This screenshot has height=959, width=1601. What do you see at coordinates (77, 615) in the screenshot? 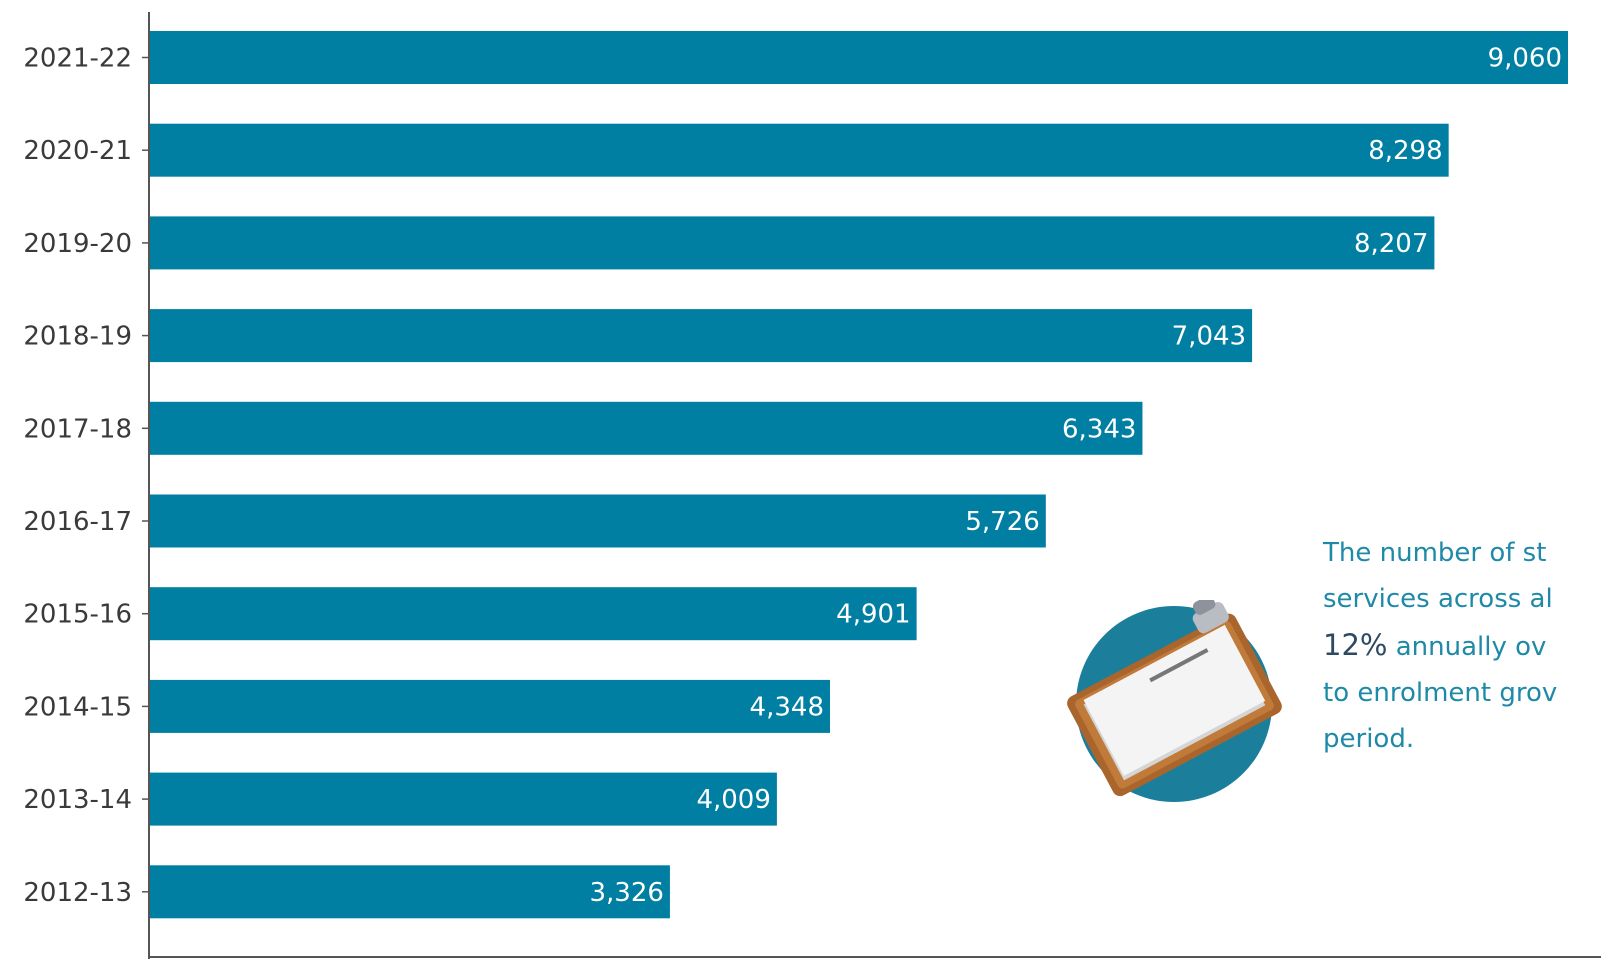
I see `tick-label-2015-16: 2015-16` at bounding box center [77, 615].